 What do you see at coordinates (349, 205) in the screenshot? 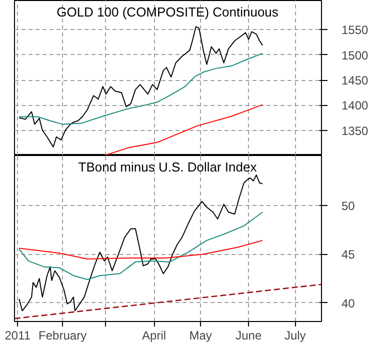
I see `y-tick-label: 50` at bounding box center [349, 205].